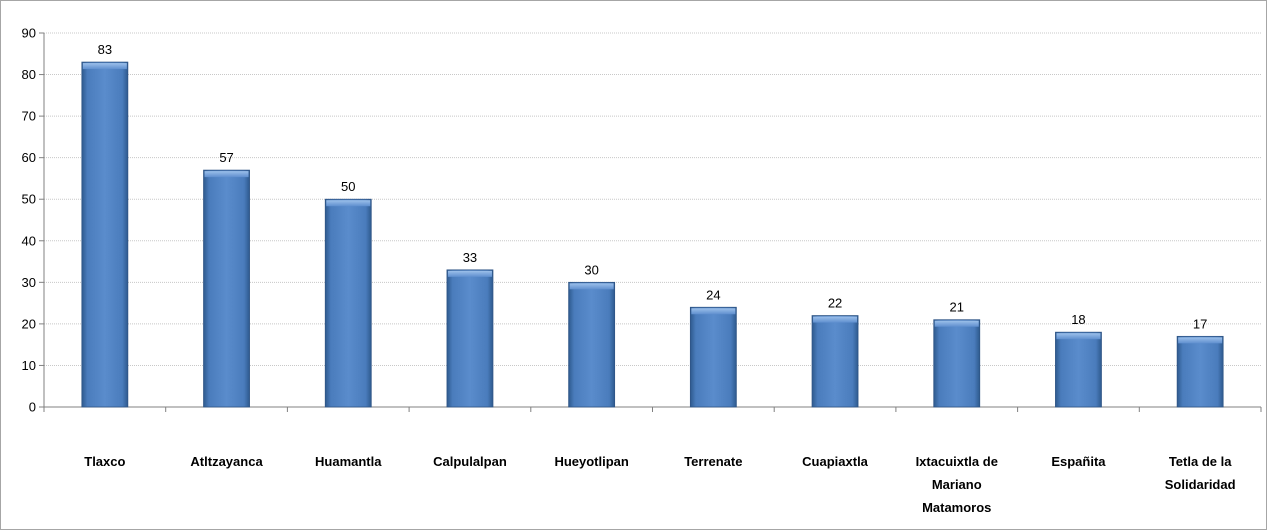 This screenshot has height=530, width=1267. Describe the element at coordinates (1200, 323) in the screenshot. I see `data-label: 17` at that location.